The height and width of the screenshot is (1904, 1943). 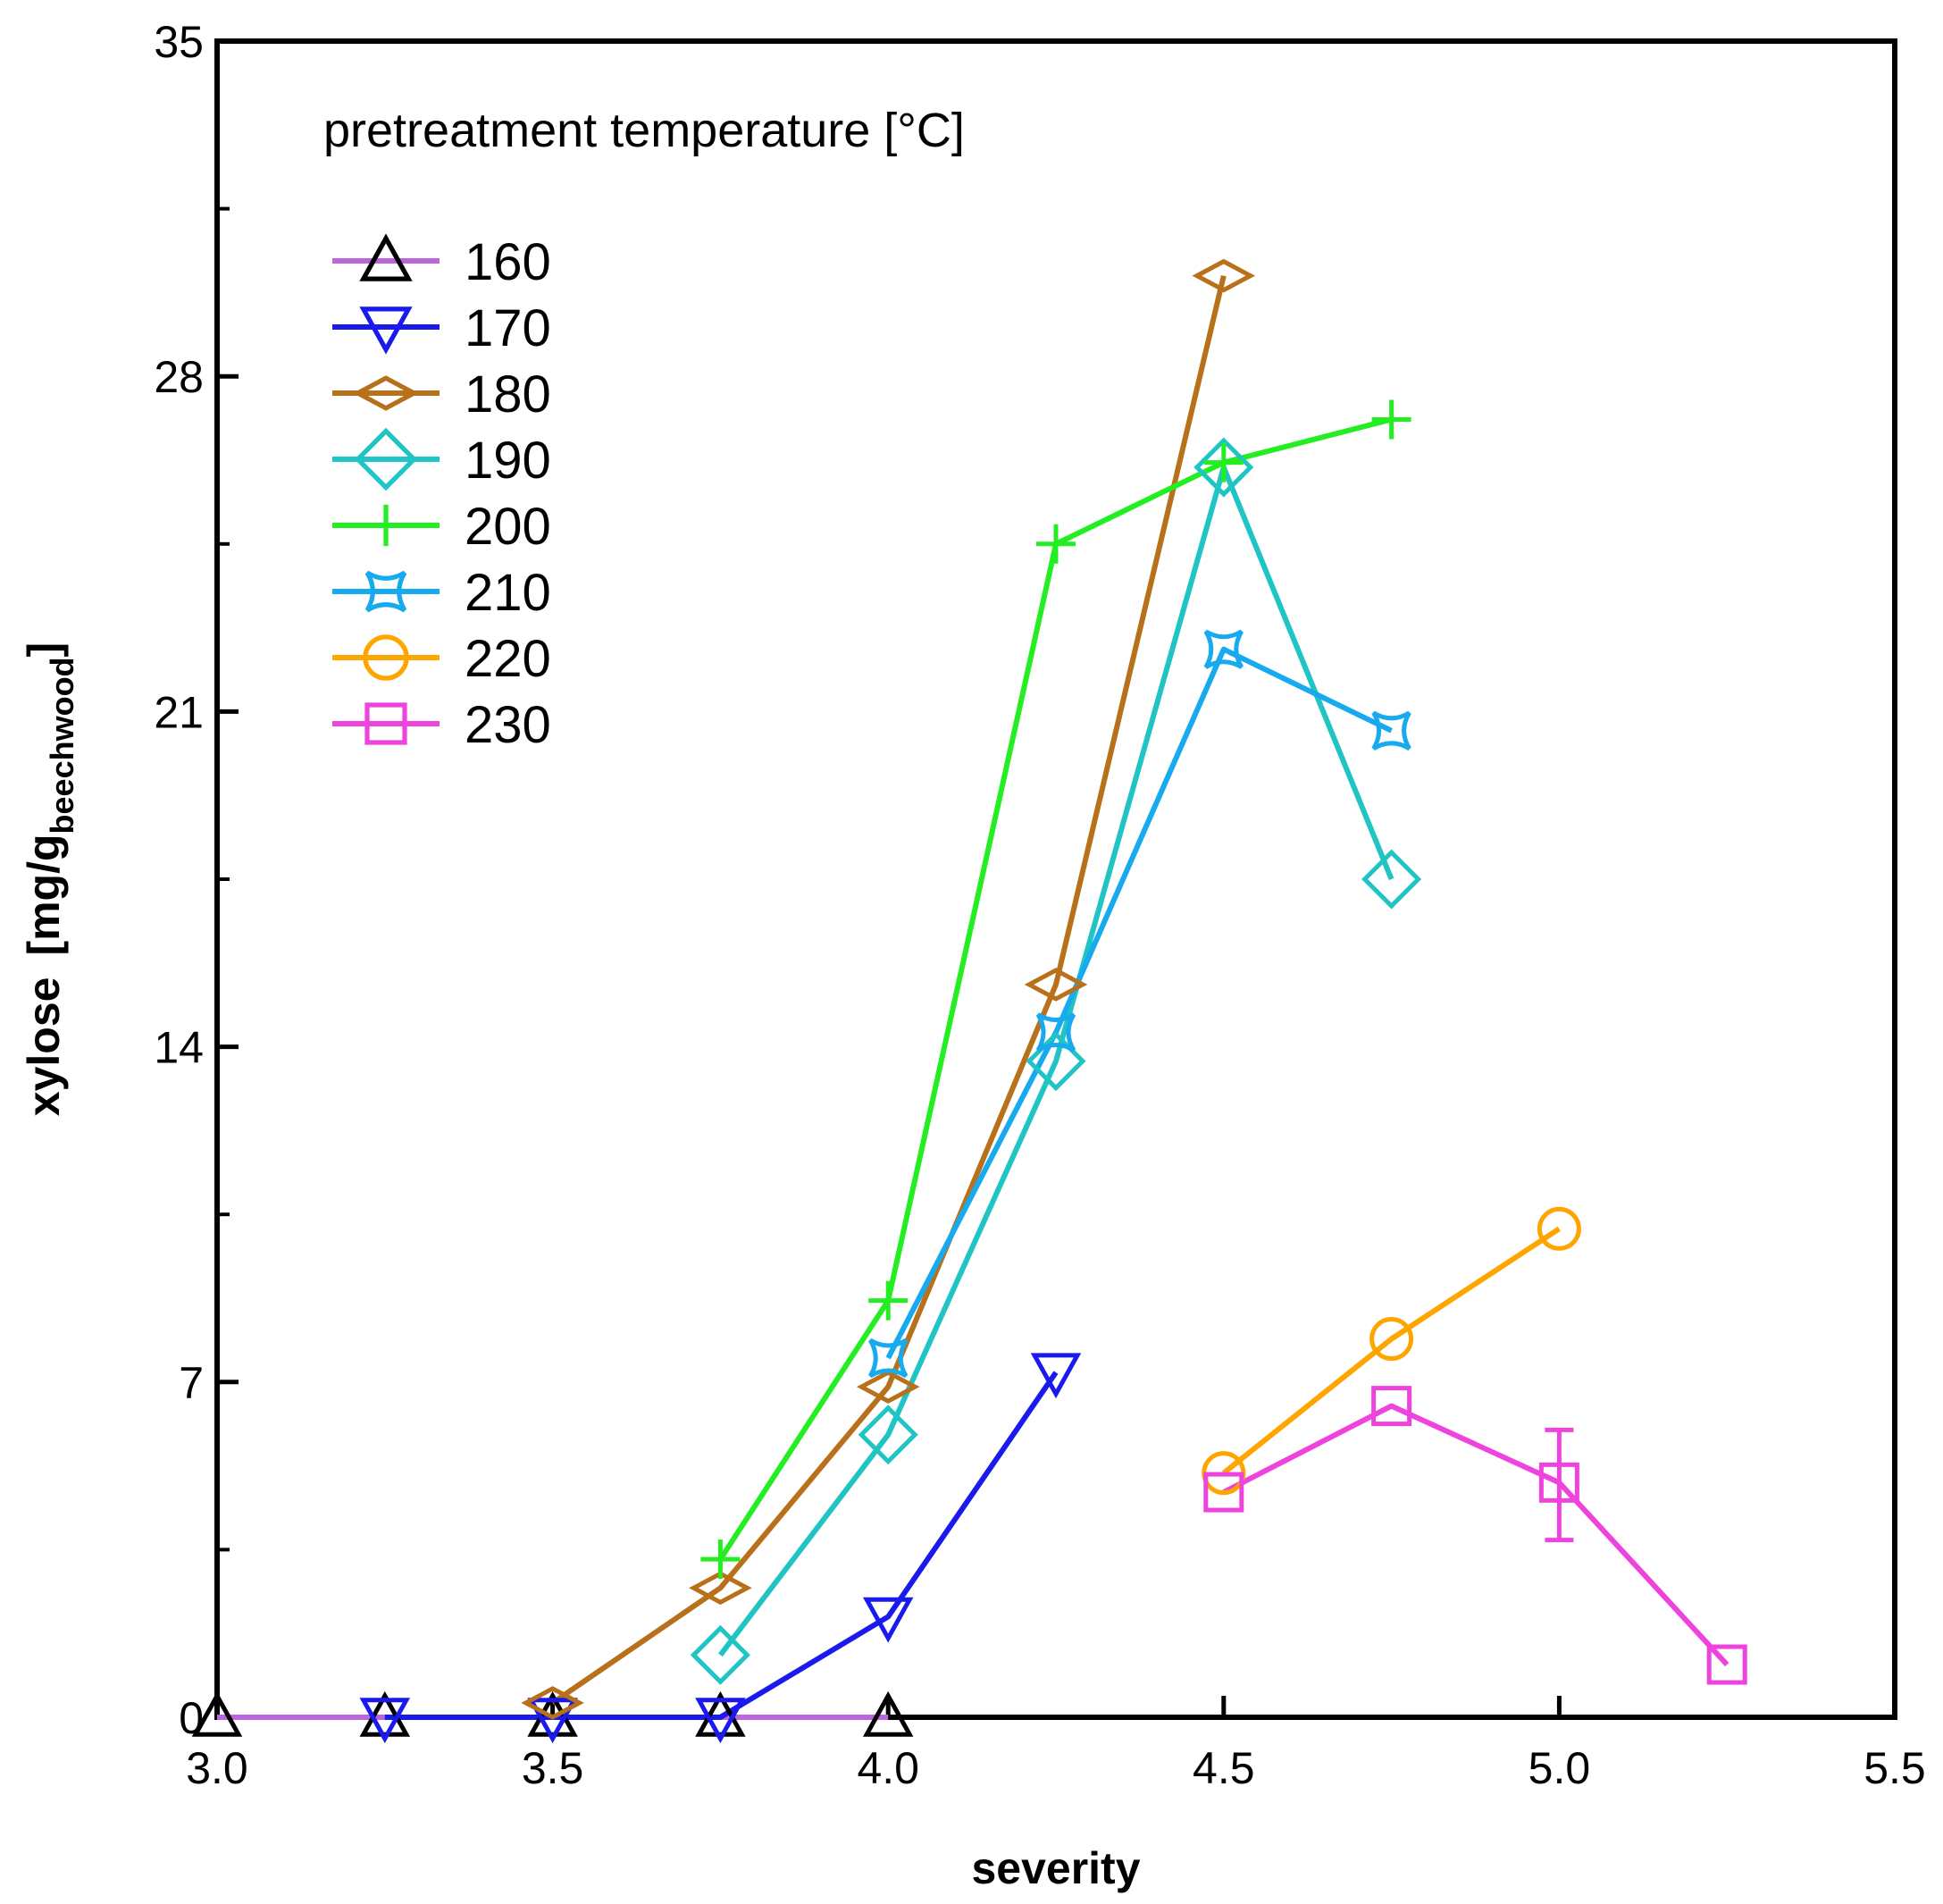 I want to click on legend-label: 230, so click(x=508, y=725).